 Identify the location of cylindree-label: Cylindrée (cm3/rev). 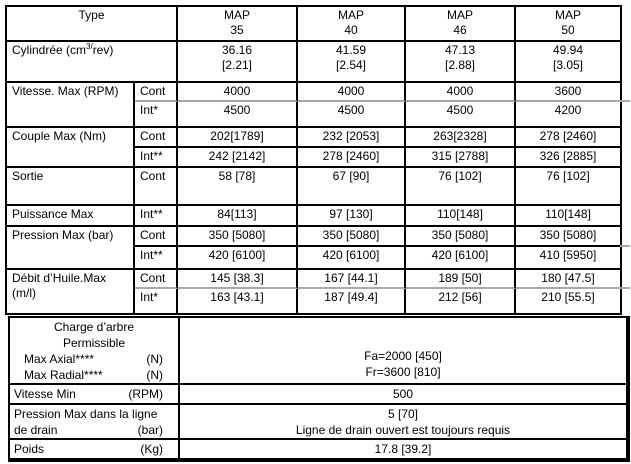
(92, 62).